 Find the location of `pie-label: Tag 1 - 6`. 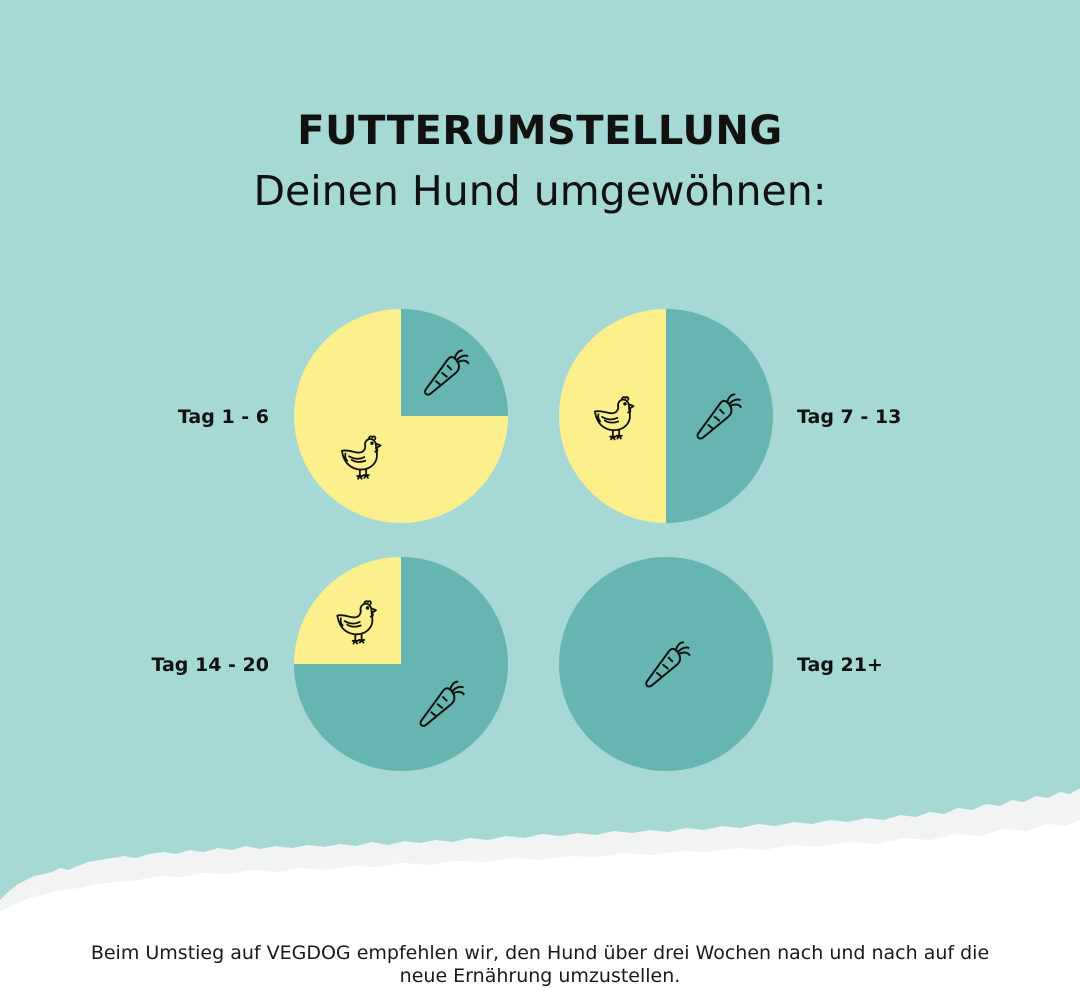

pie-label: Tag 1 - 6 is located at coordinates (223, 417).